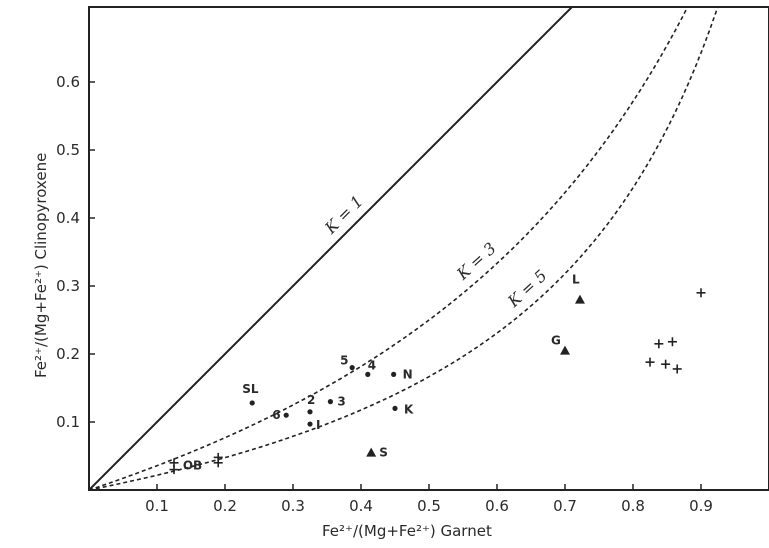 This screenshot has height=548, width=769. I want to click on x-tick-label: 0.6, so click(497, 506).